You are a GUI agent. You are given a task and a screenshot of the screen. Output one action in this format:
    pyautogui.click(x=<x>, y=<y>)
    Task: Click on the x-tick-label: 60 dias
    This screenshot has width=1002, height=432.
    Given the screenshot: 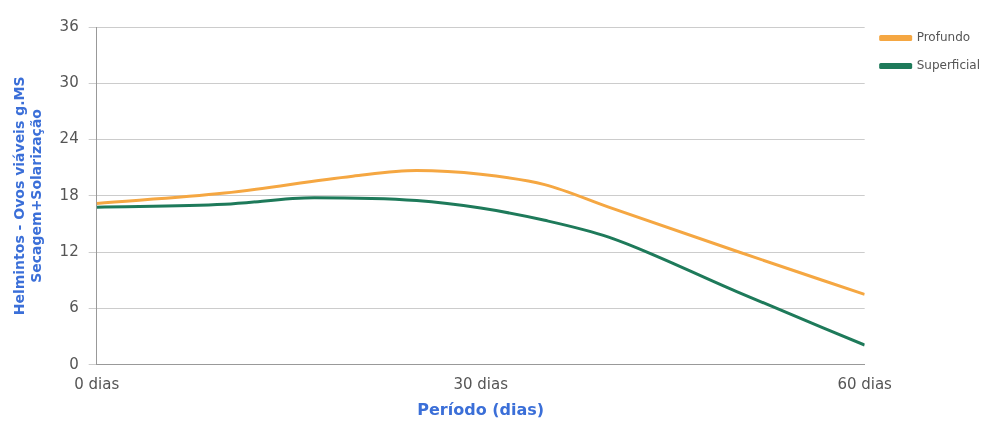 What is the action you would take?
    pyautogui.click(x=865, y=383)
    